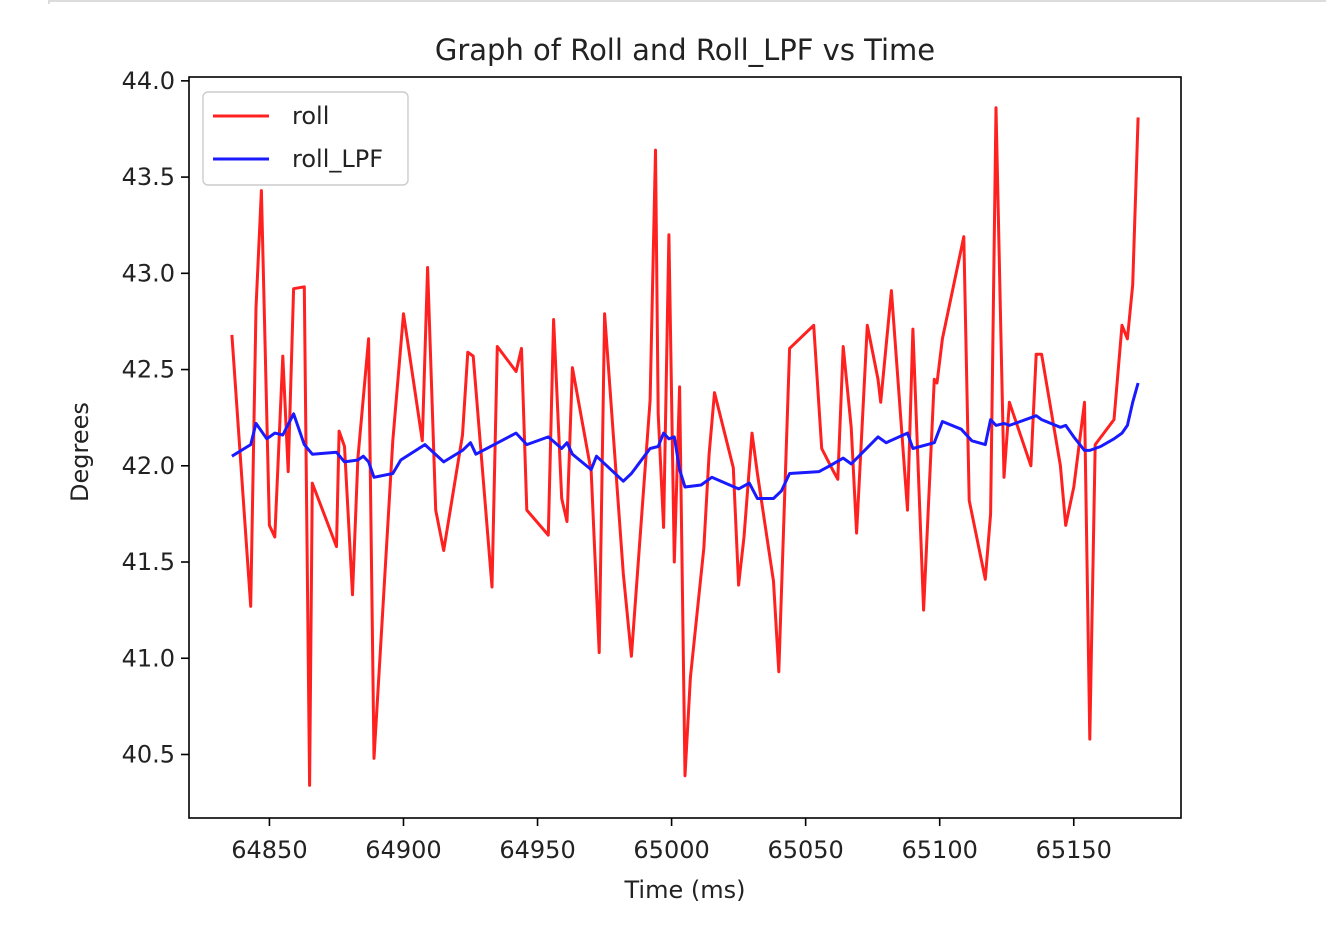  Describe the element at coordinates (148, 754) in the screenshot. I see `y-tick-label: 40.5` at that location.